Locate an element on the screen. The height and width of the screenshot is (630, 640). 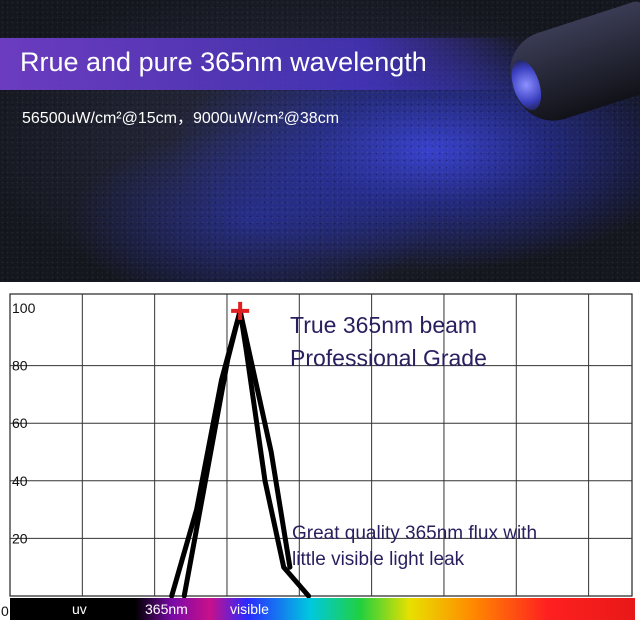
emission-curve is located at coordinates (240, 453).